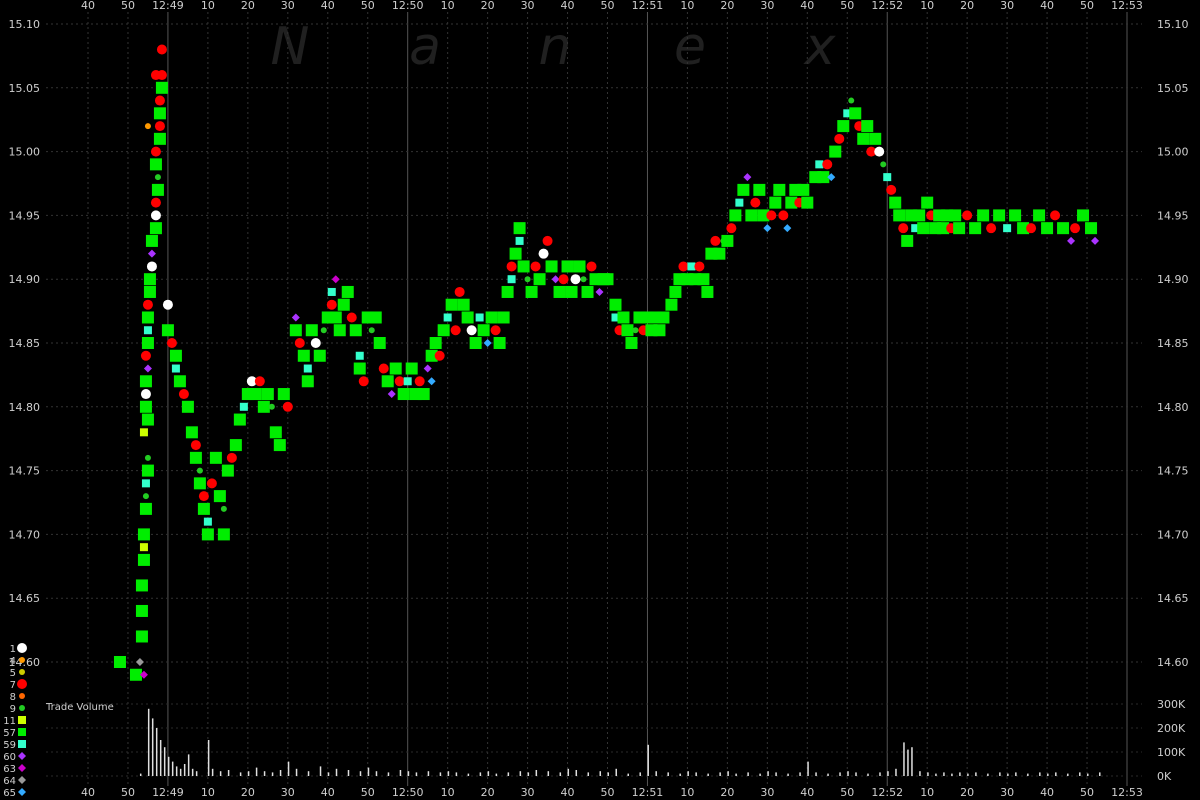 The width and height of the screenshot is (1200, 800). What do you see at coordinates (1173, 407) in the screenshot?
I see `price-tick-label: 14.80` at bounding box center [1173, 407].